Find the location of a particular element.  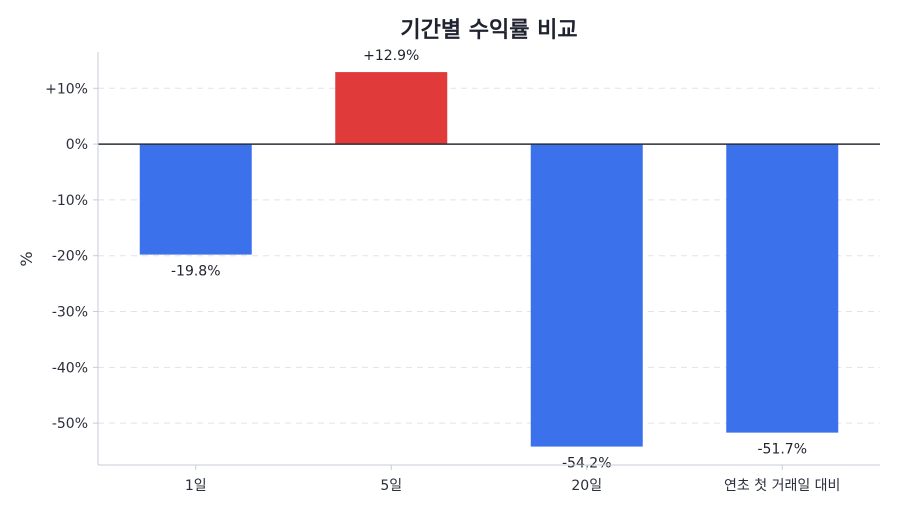

y-tick-label: -50% is located at coordinates (70, 424).